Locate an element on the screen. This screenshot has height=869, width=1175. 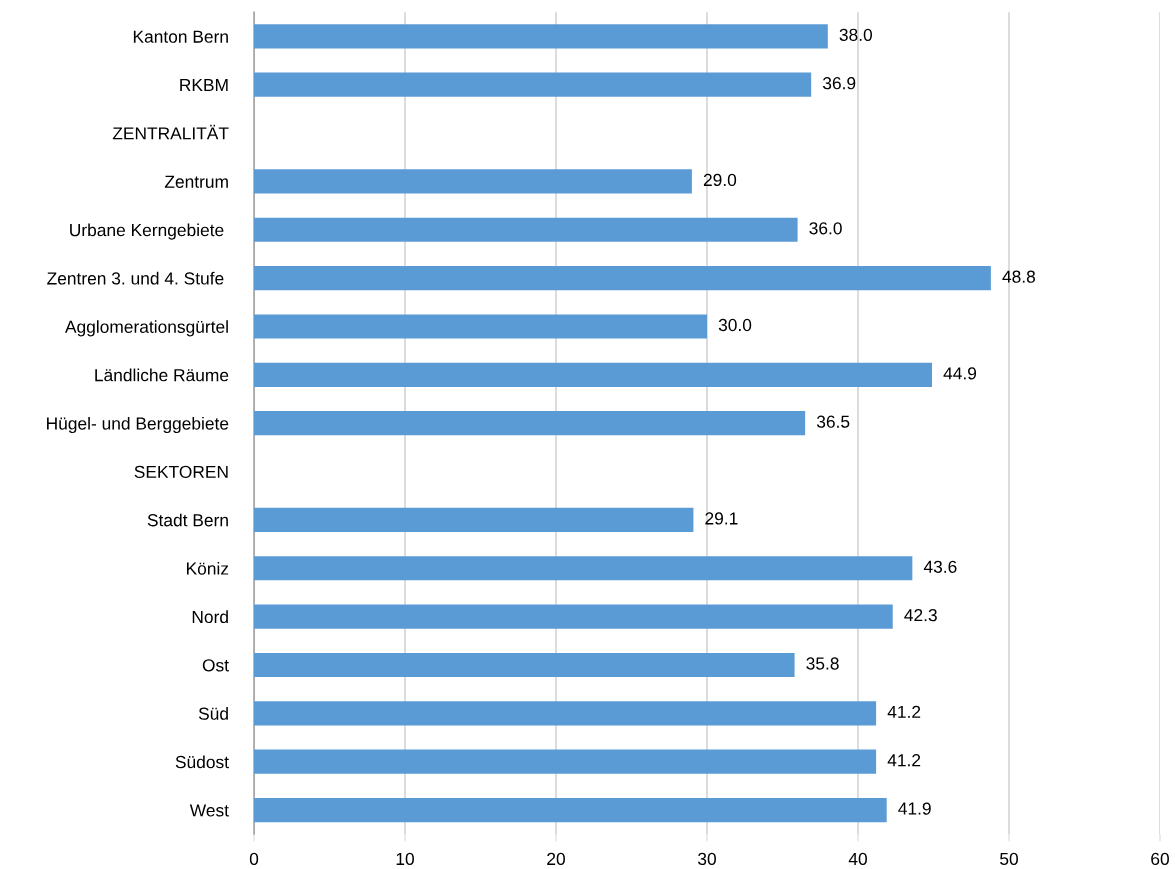
y-tick-label: RKBM is located at coordinates (204, 85).